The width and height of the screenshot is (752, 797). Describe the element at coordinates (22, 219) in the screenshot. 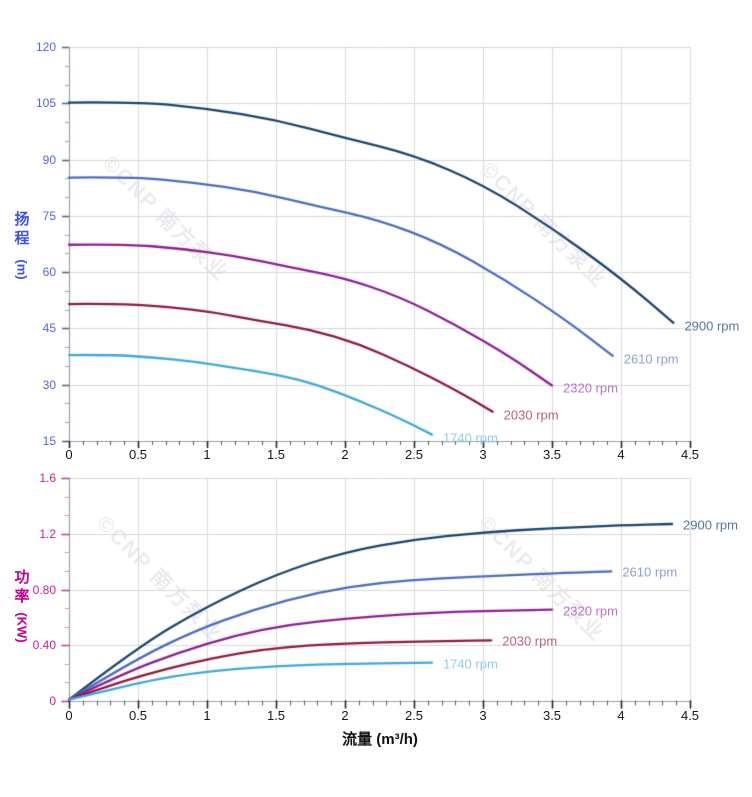

I see `head-y-axis-title-char: 扬` at that location.